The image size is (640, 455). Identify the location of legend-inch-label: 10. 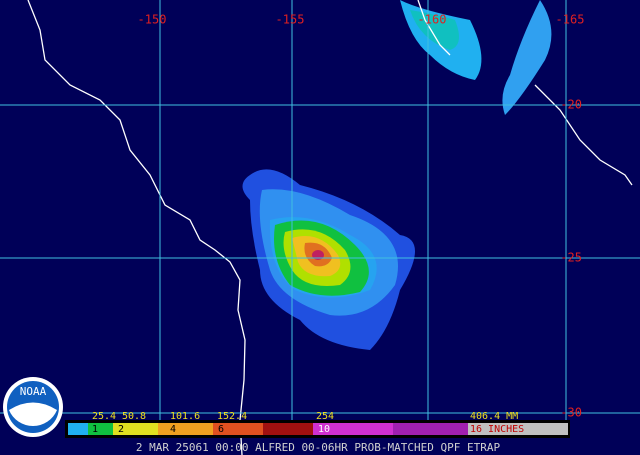
(324, 429).